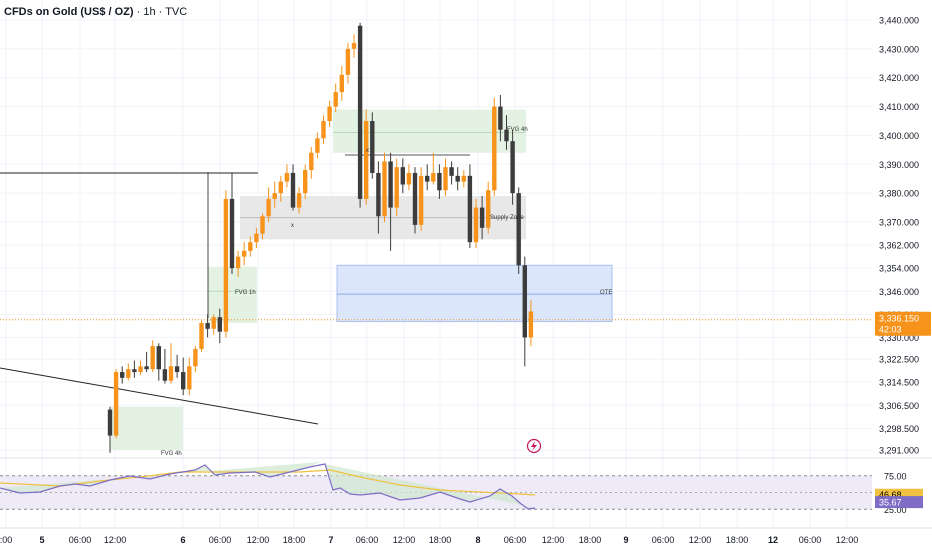 The height and width of the screenshot is (550, 932). Describe the element at coordinates (159, 396) in the screenshot. I see `trend-line` at that location.